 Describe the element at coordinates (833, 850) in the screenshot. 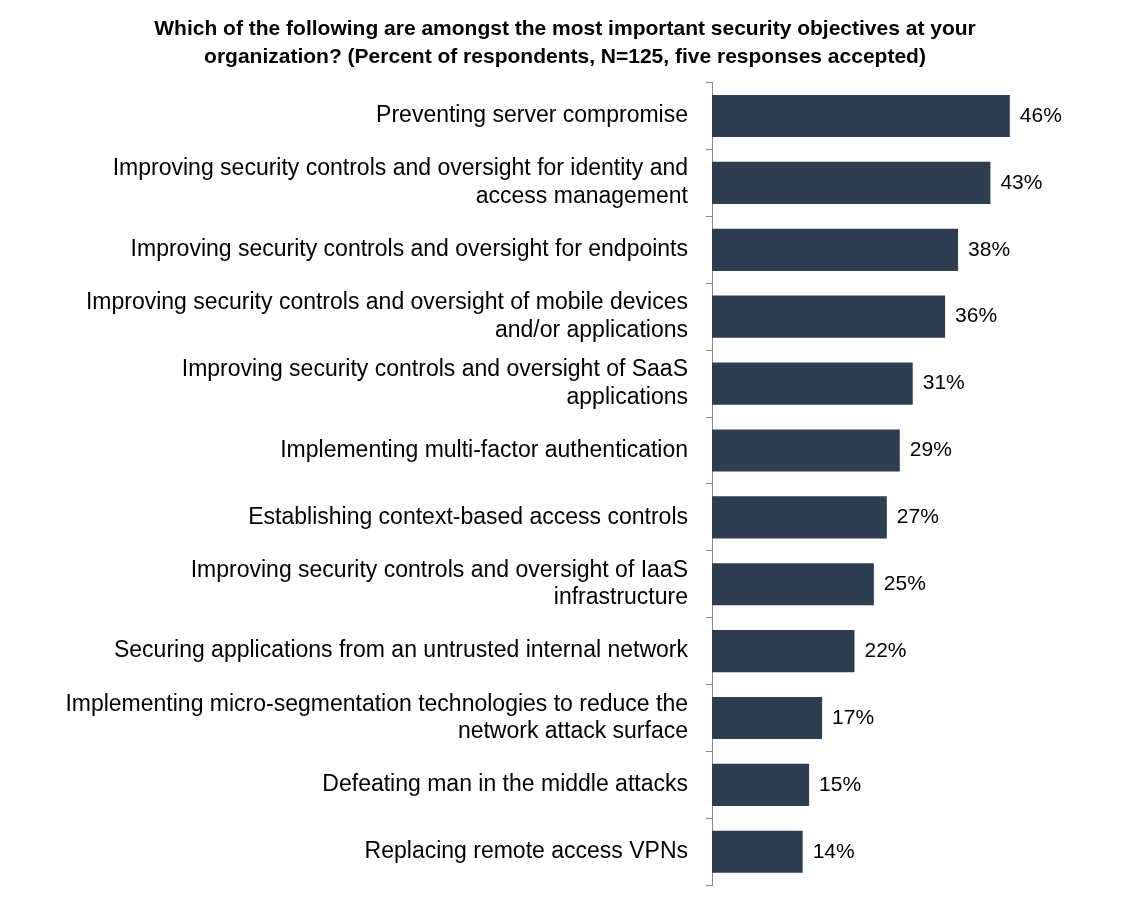

I see `data-label: 14%` at that location.